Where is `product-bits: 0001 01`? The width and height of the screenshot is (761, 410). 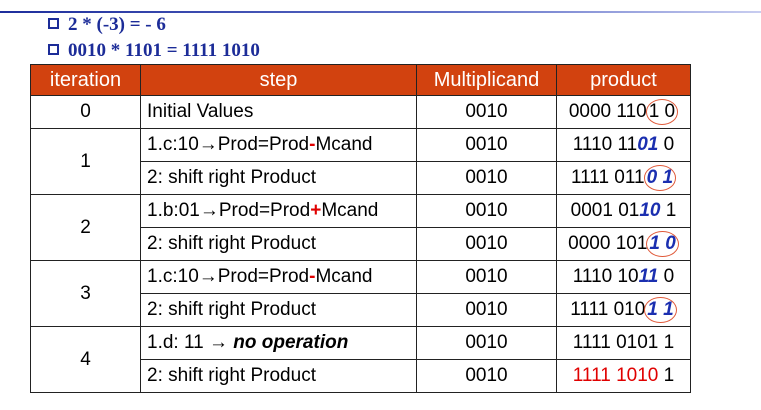
product-bits: 0001 01 is located at coordinates (605, 210).